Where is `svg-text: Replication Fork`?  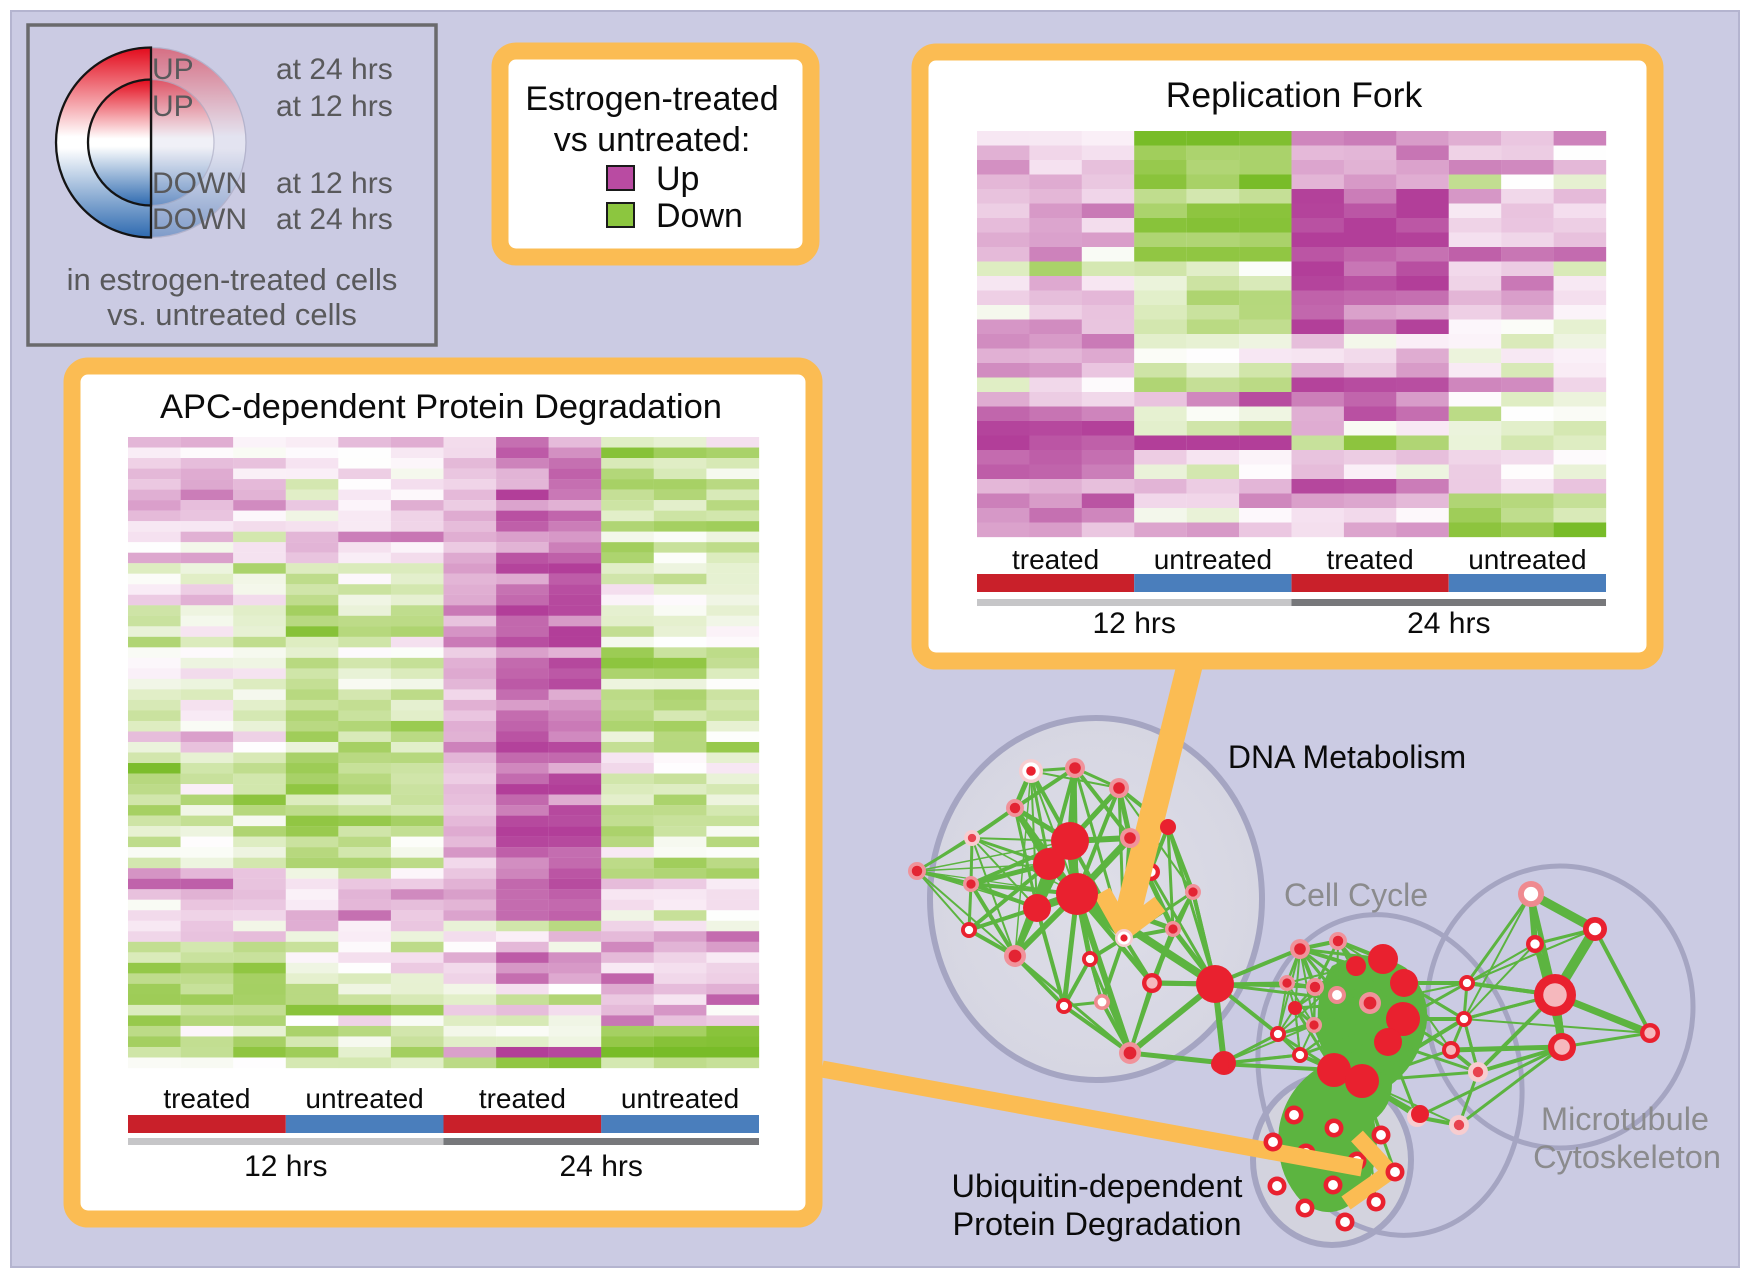 svg-text: Replication Fork is located at coordinates (1294, 95).